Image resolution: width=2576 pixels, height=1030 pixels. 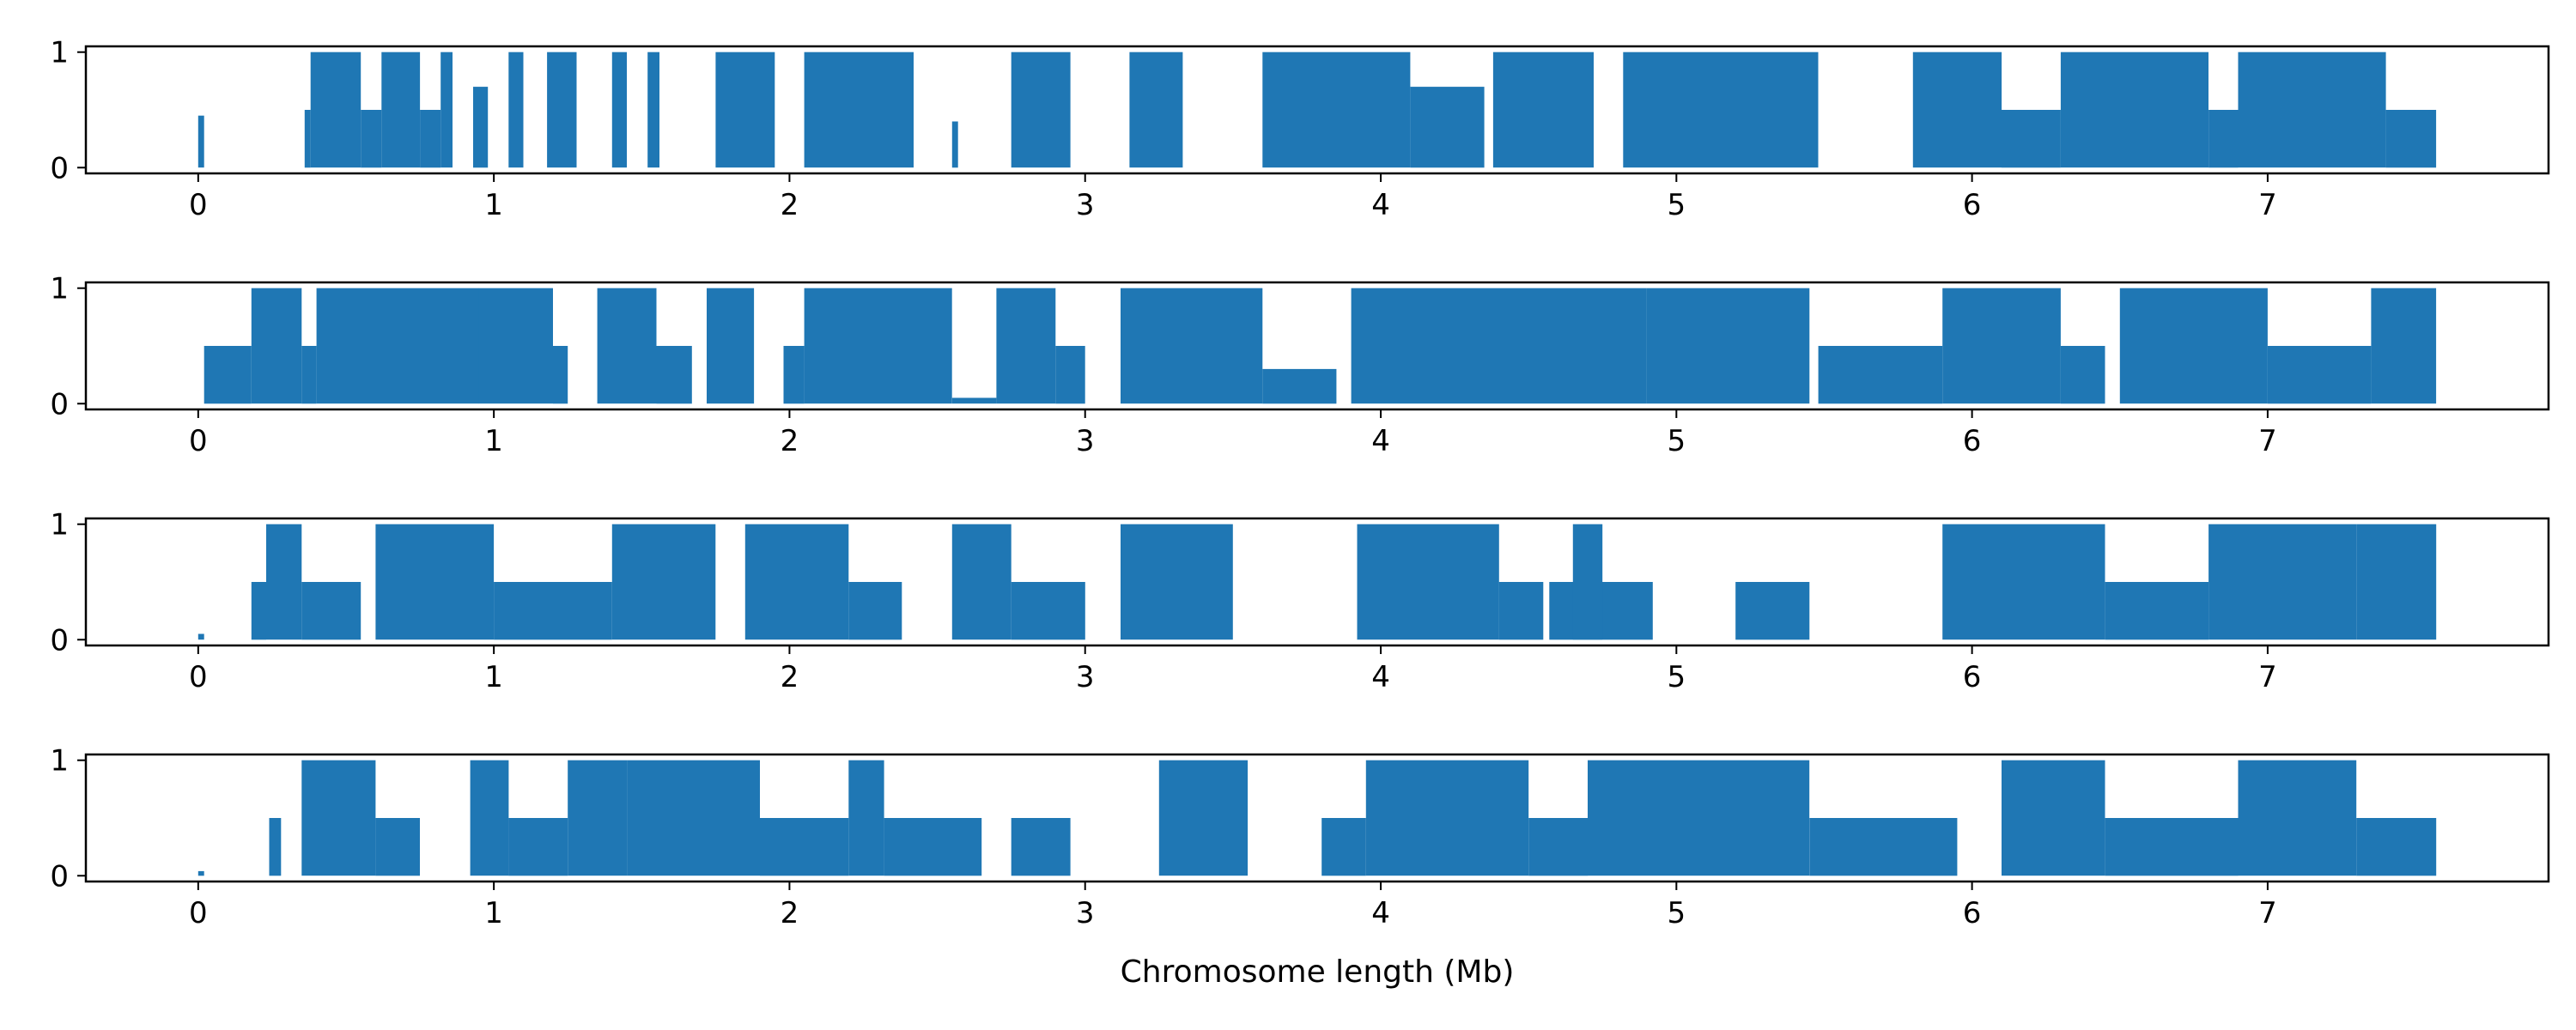 I want to click on panel-1-x-tick-label-1: 1, so click(x=494, y=205).